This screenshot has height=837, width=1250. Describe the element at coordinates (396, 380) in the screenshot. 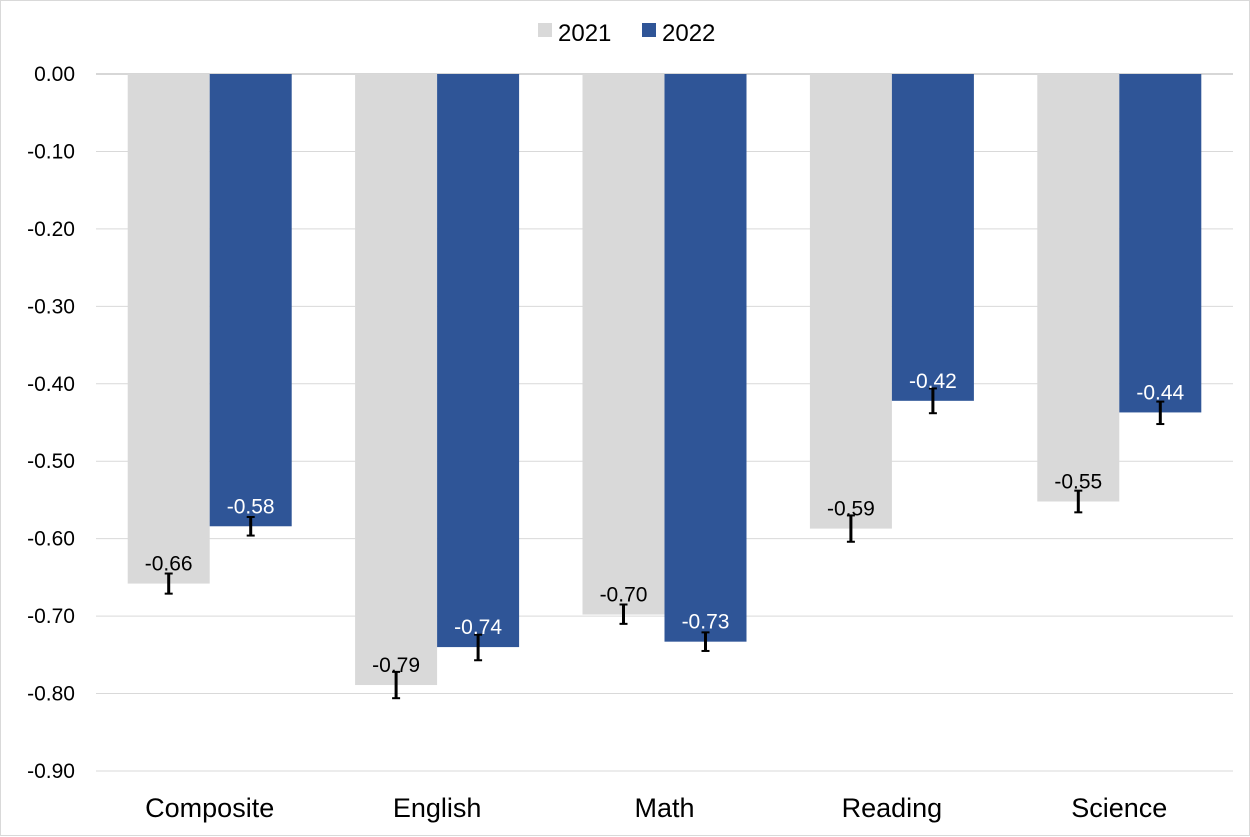

I see `bar-2021-english` at that location.